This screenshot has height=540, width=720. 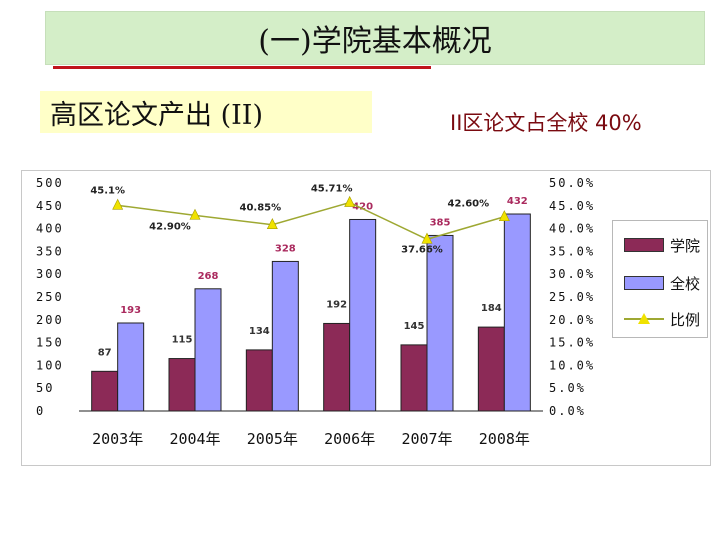 I want to click on x-tick-label: 2008年, so click(x=504, y=439).